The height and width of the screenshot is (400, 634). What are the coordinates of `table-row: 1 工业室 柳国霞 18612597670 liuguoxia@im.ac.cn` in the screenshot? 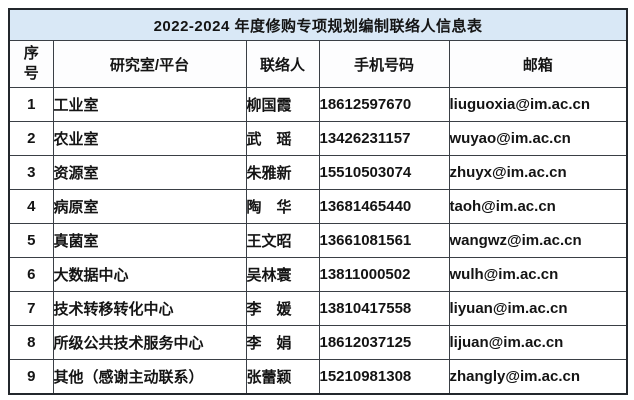 It's located at (318, 104).